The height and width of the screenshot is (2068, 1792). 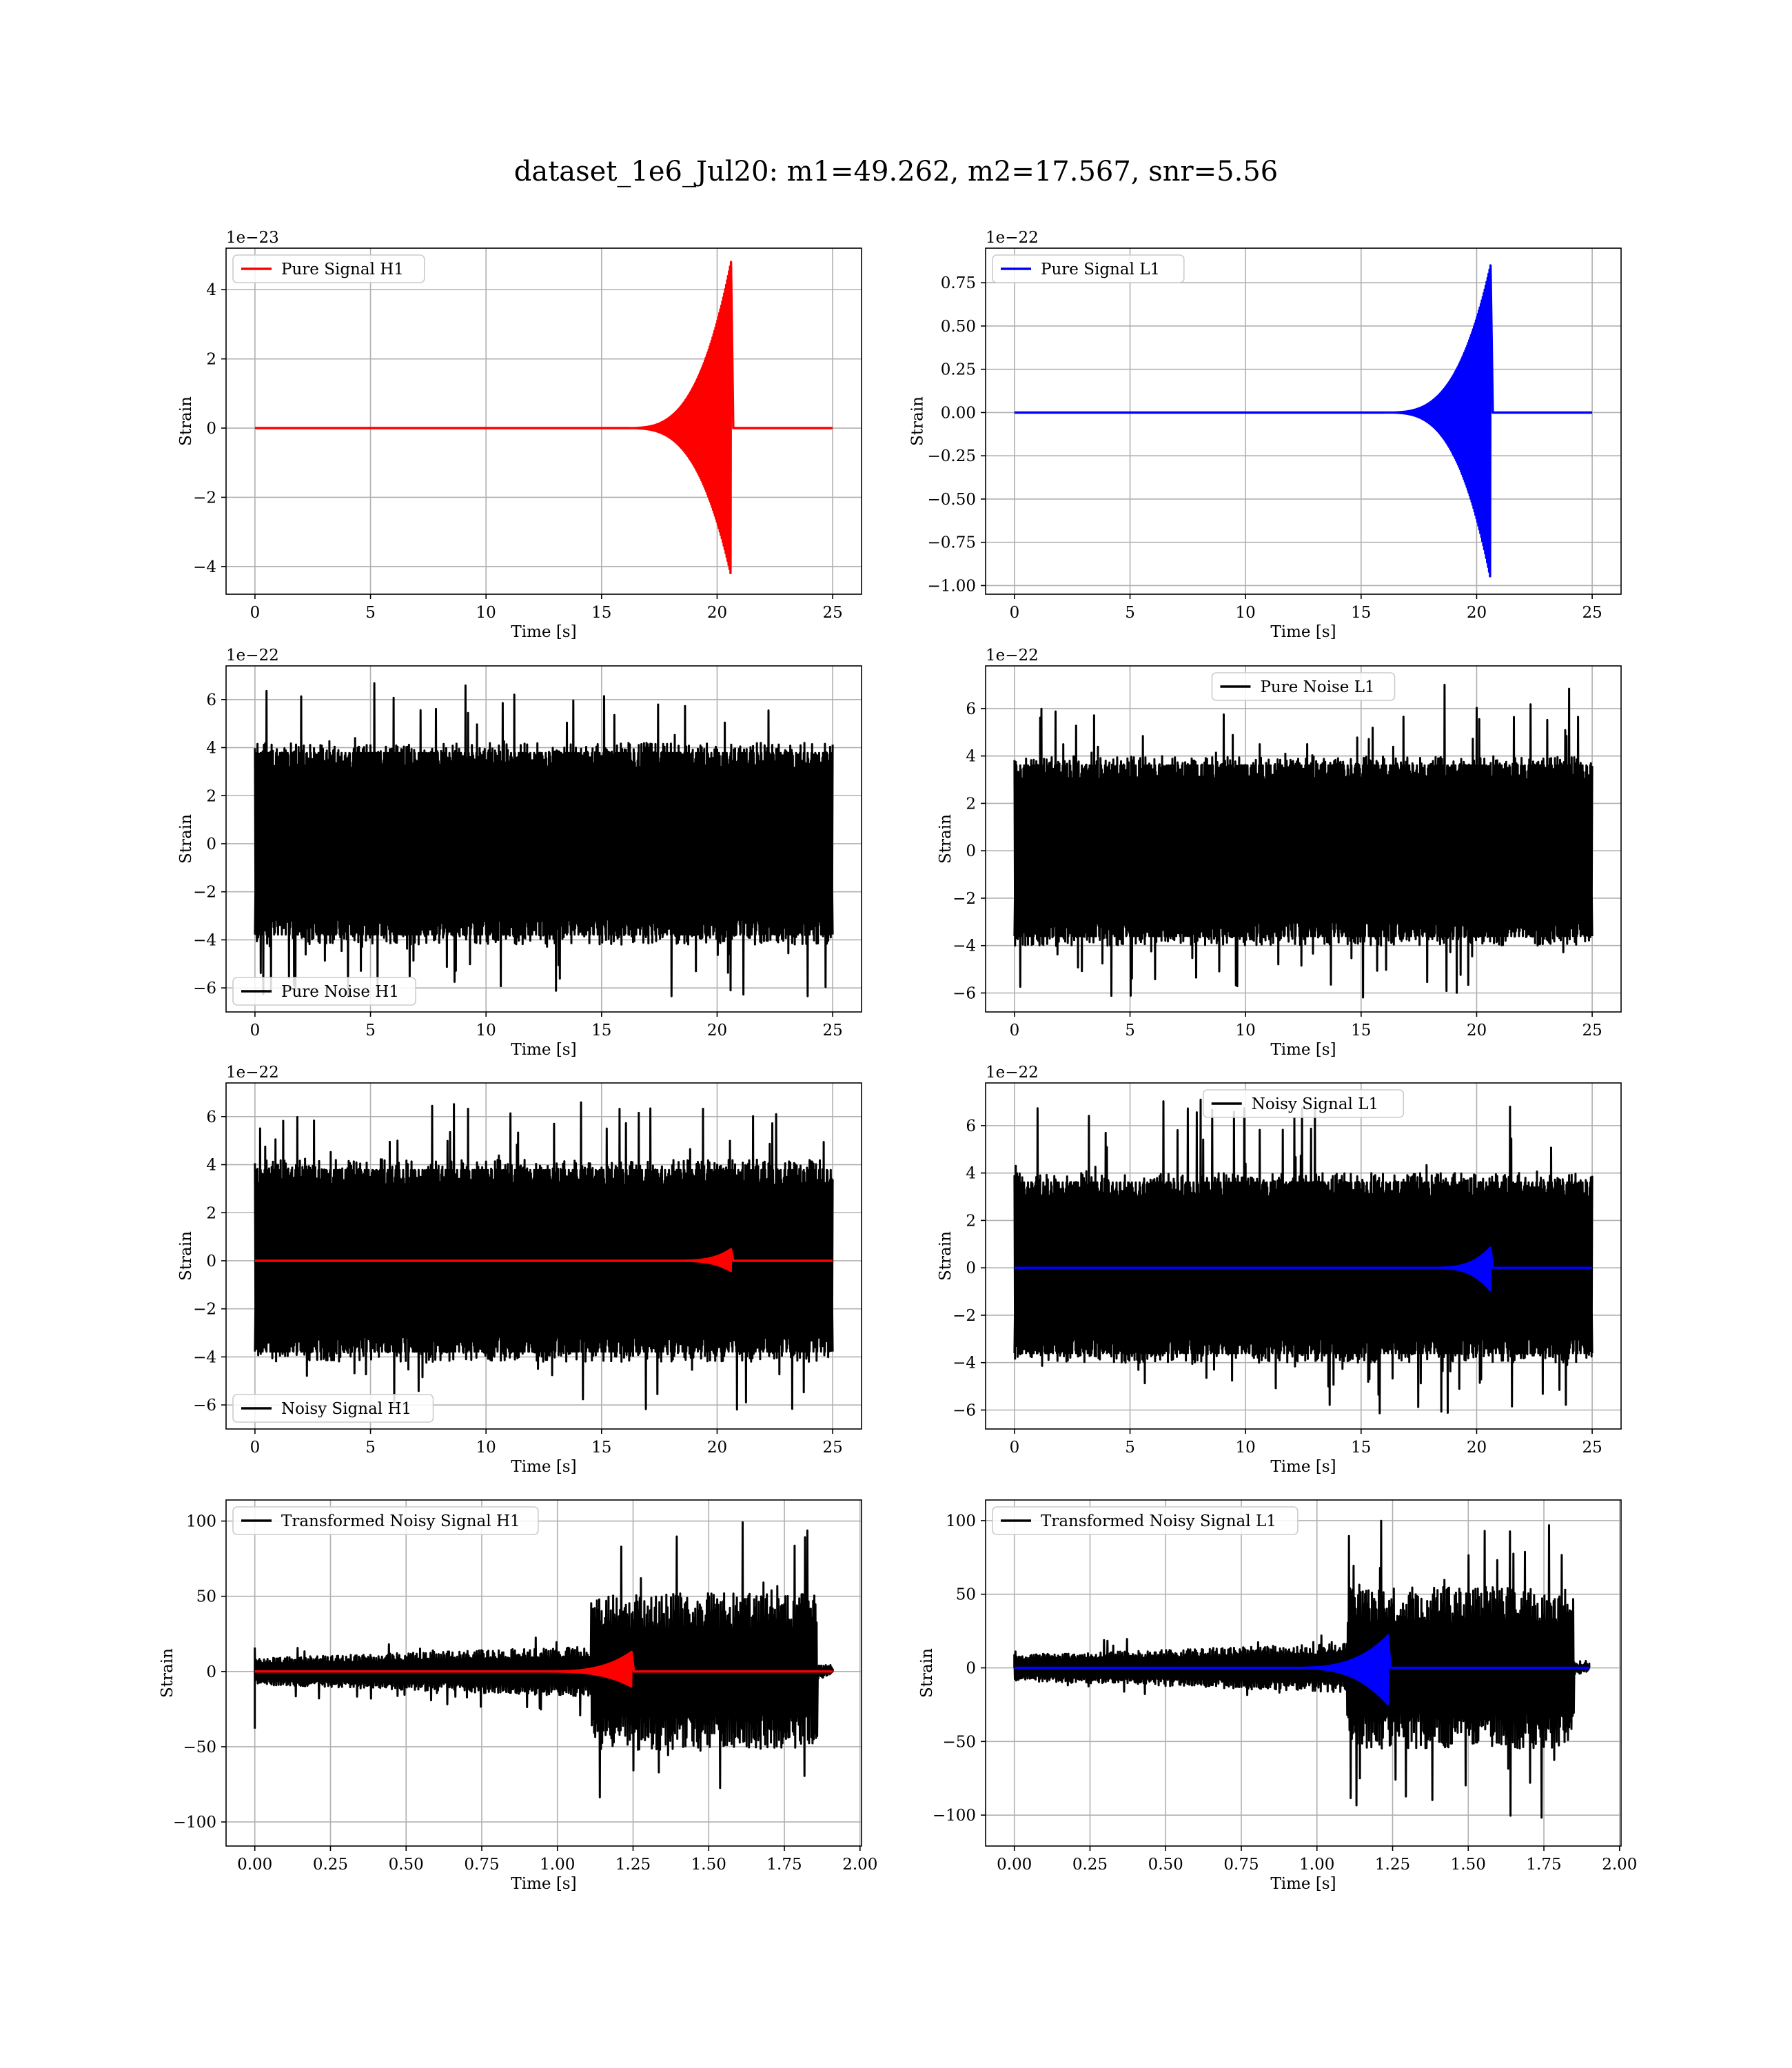 I want to click on legend: Pure Noise L1, so click(x=1303, y=686).